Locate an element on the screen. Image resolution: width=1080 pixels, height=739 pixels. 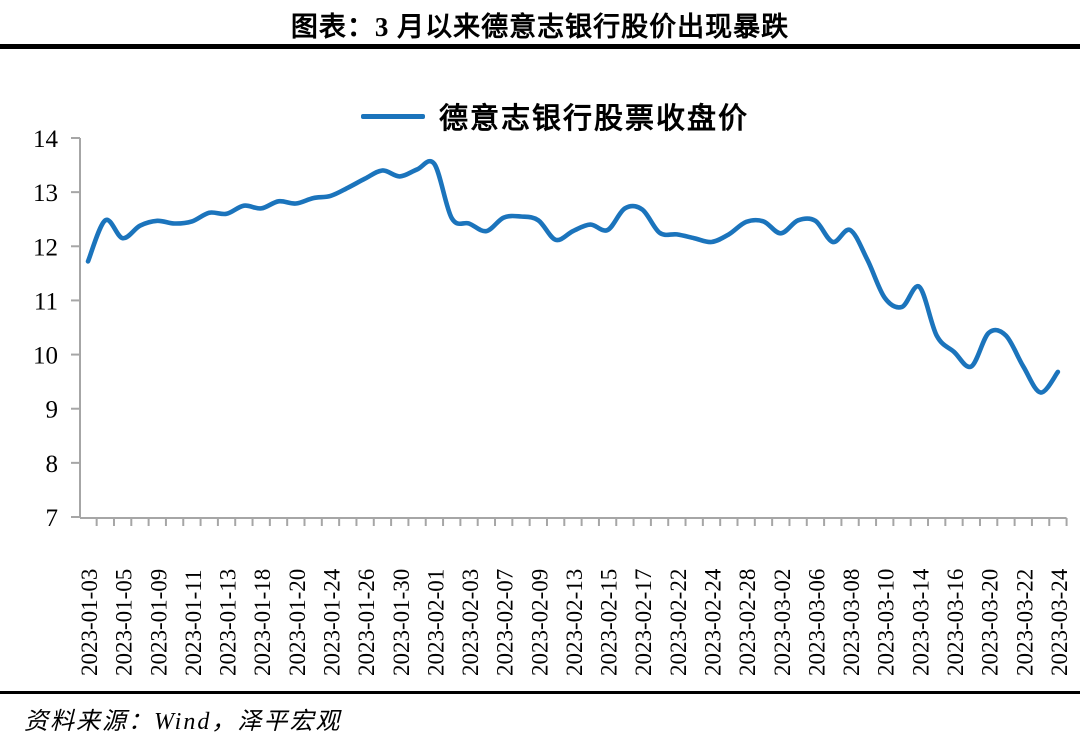
x-tick-label: 2023-01-24 is located at coordinates (331, 622).